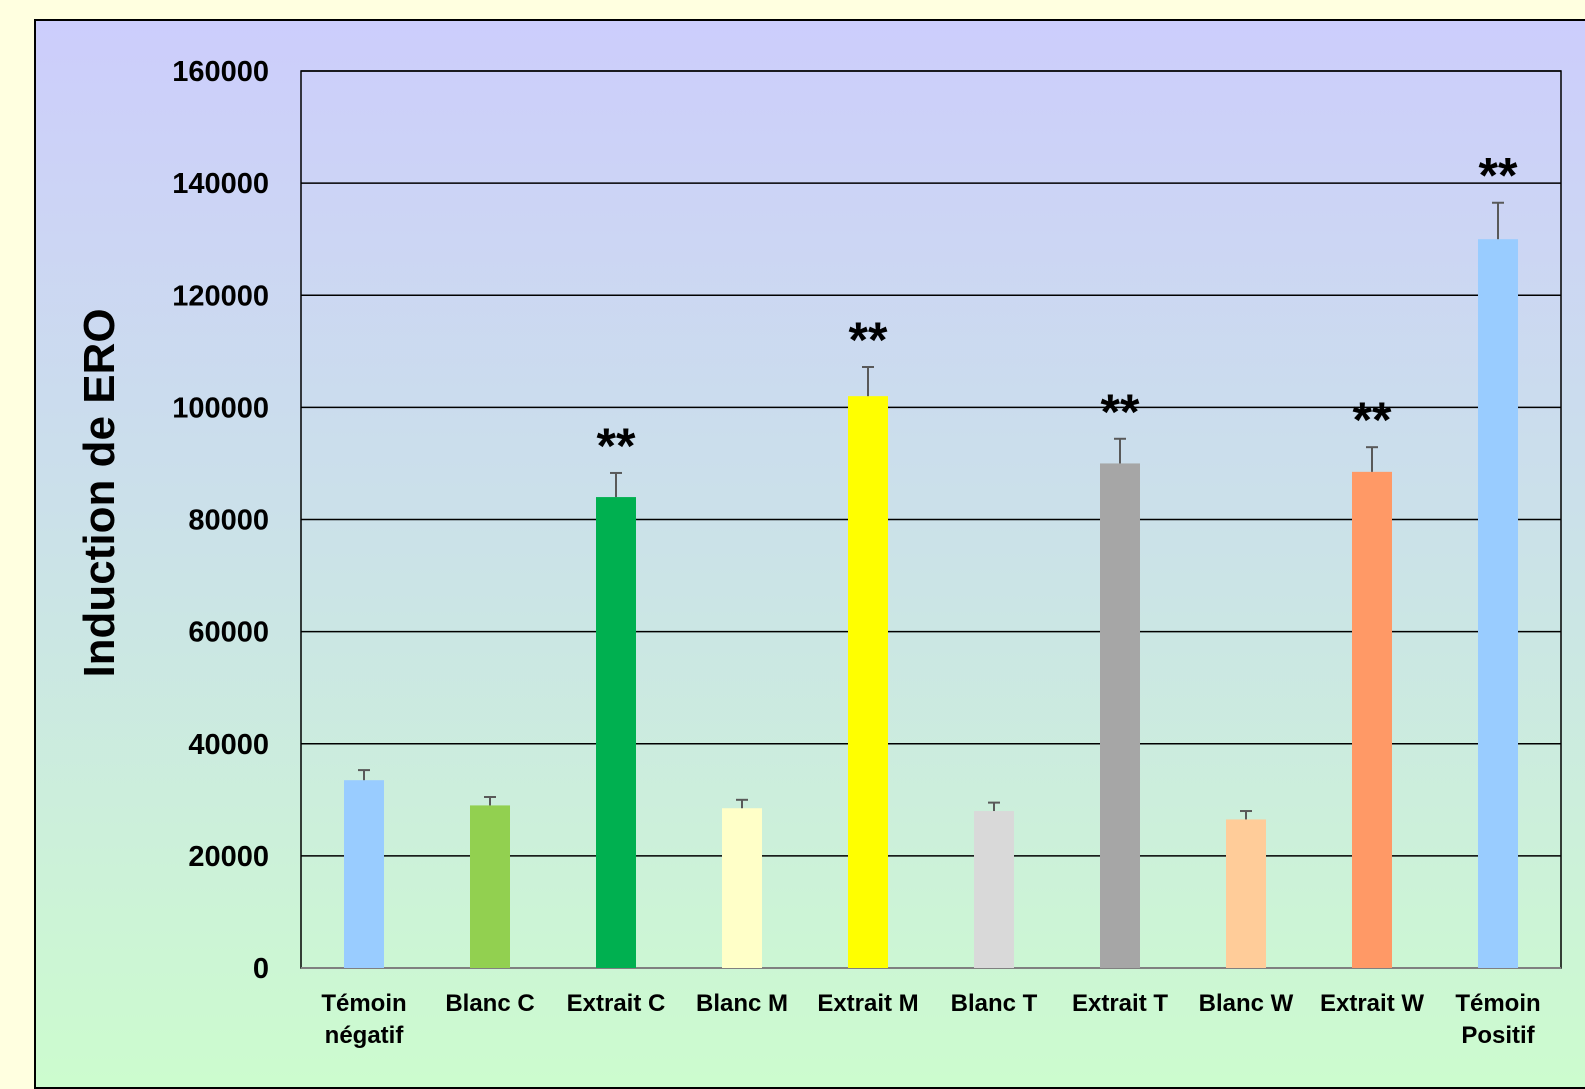  Describe the element at coordinates (220, 72) in the screenshot. I see `y-tick-label: 160000` at that location.